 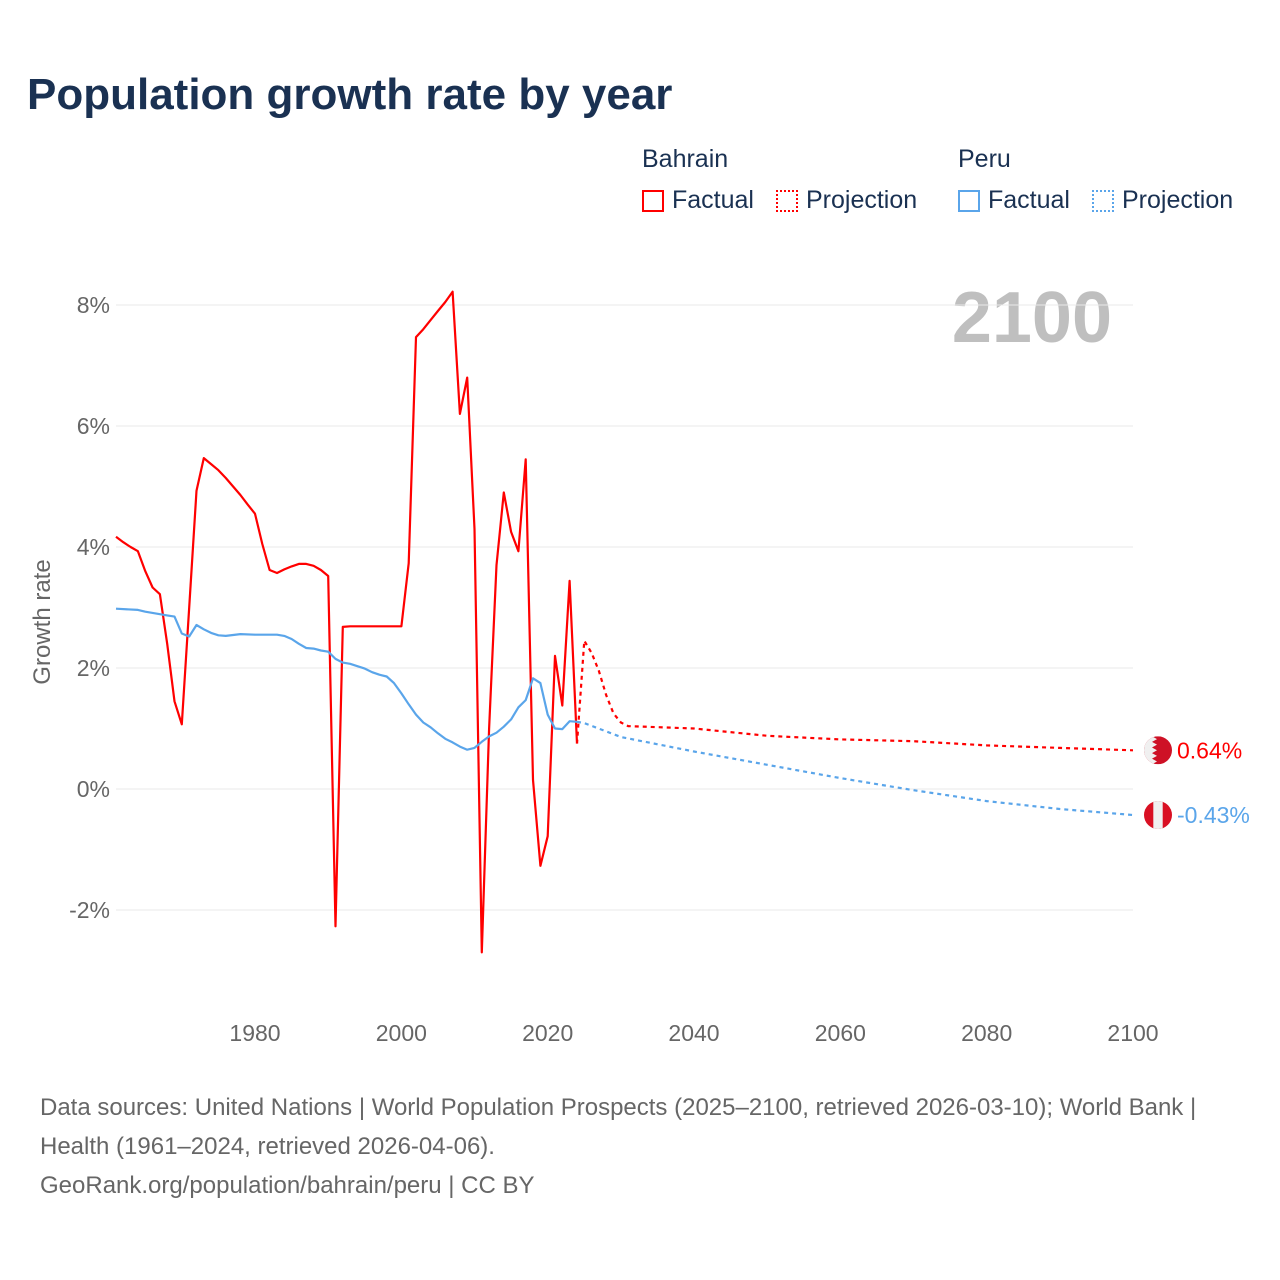 I want to click on series-line-peru-factual, so click(x=346, y=679).